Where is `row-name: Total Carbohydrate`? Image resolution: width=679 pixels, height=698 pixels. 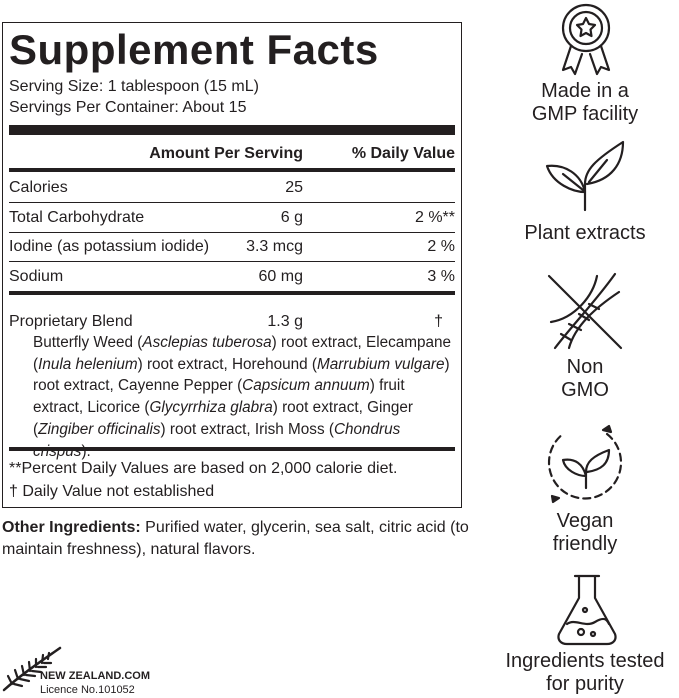 row-name: Total Carbohydrate is located at coordinates (77, 217).